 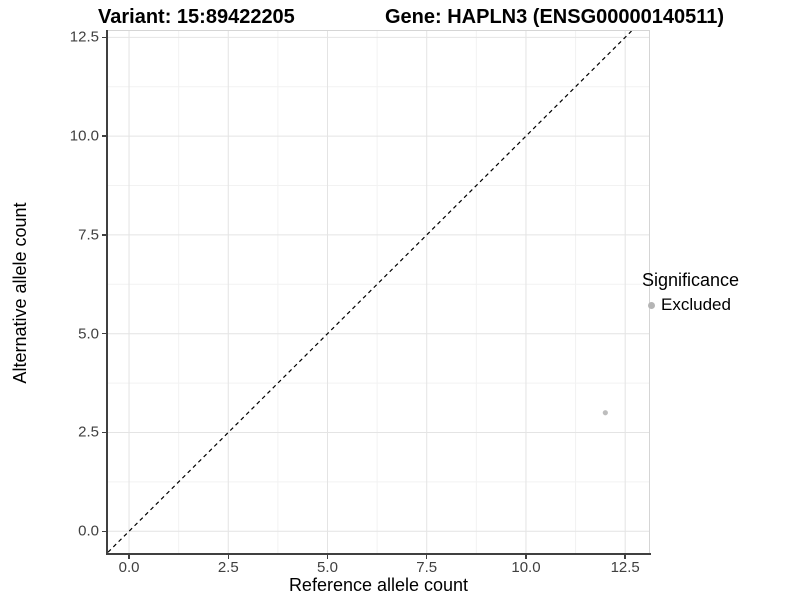 I want to click on x-axis-title: Reference allele count, so click(x=378, y=585).